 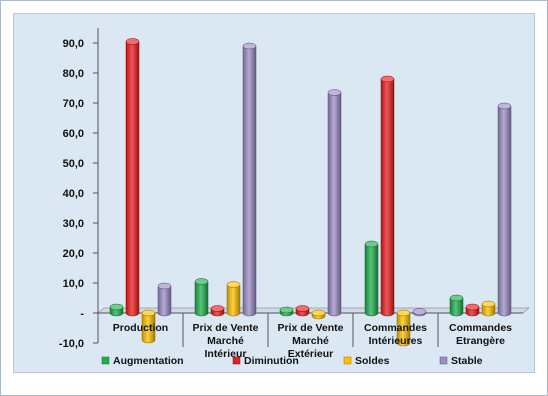 I want to click on y-tick-label: -, so click(x=82, y=314).